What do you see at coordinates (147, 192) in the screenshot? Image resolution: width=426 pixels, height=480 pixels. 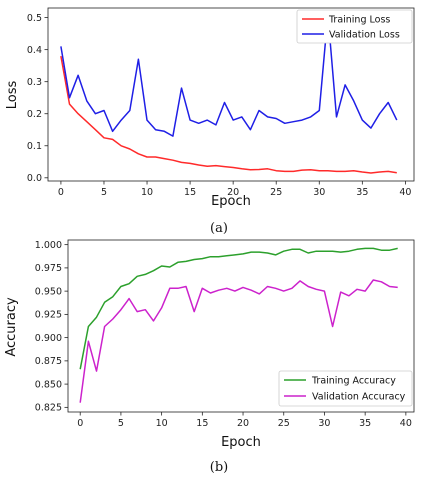 I see `chart-a-xtick-label: 10` at bounding box center [147, 192].